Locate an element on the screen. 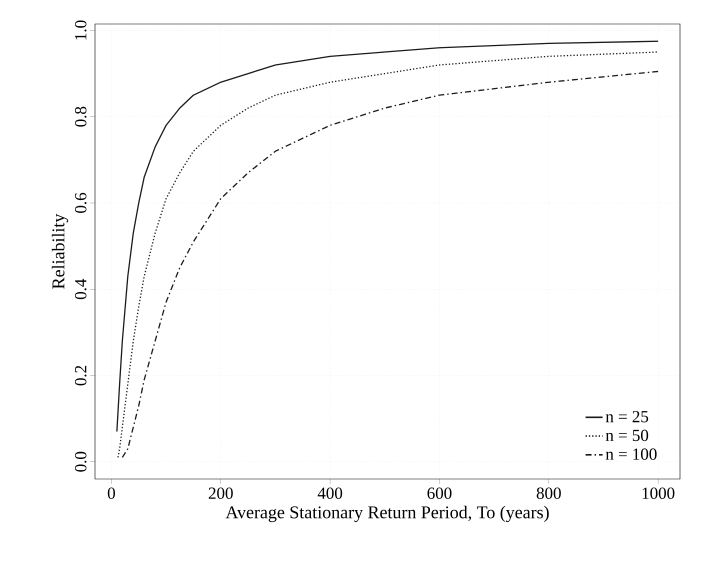 The image size is (708, 564). y-tick-label: 0.2 is located at coordinates (80, 376).